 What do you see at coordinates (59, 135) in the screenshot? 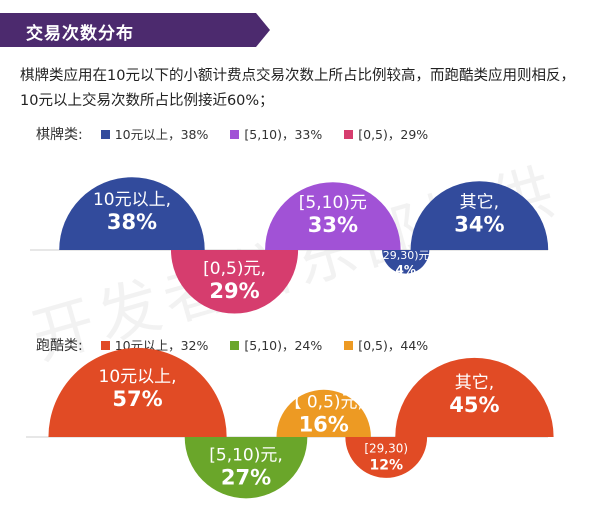
I see `legend-title: 棋牌类:` at bounding box center [59, 135].